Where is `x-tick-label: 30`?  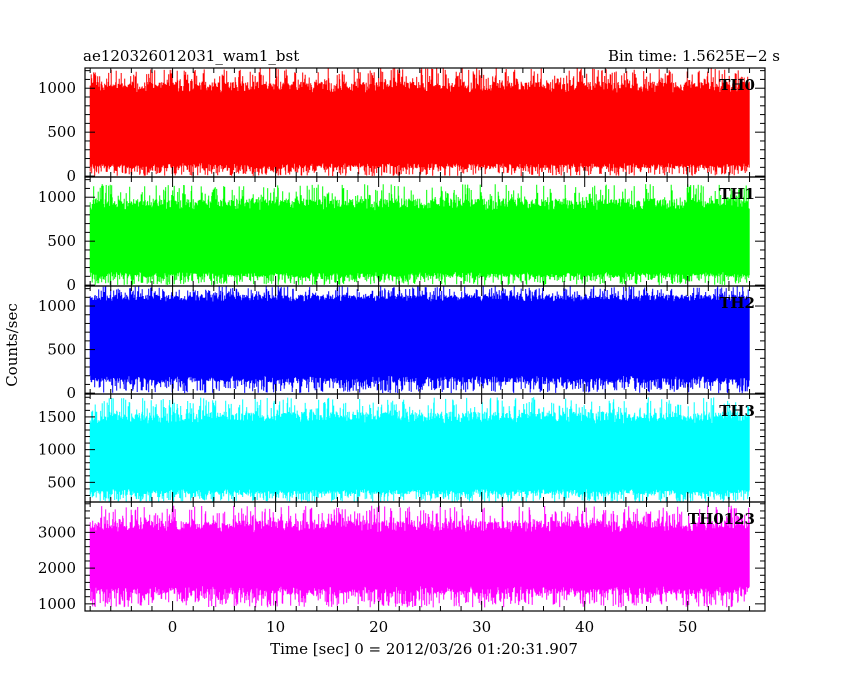 x-tick-label: 30 is located at coordinates (481, 627).